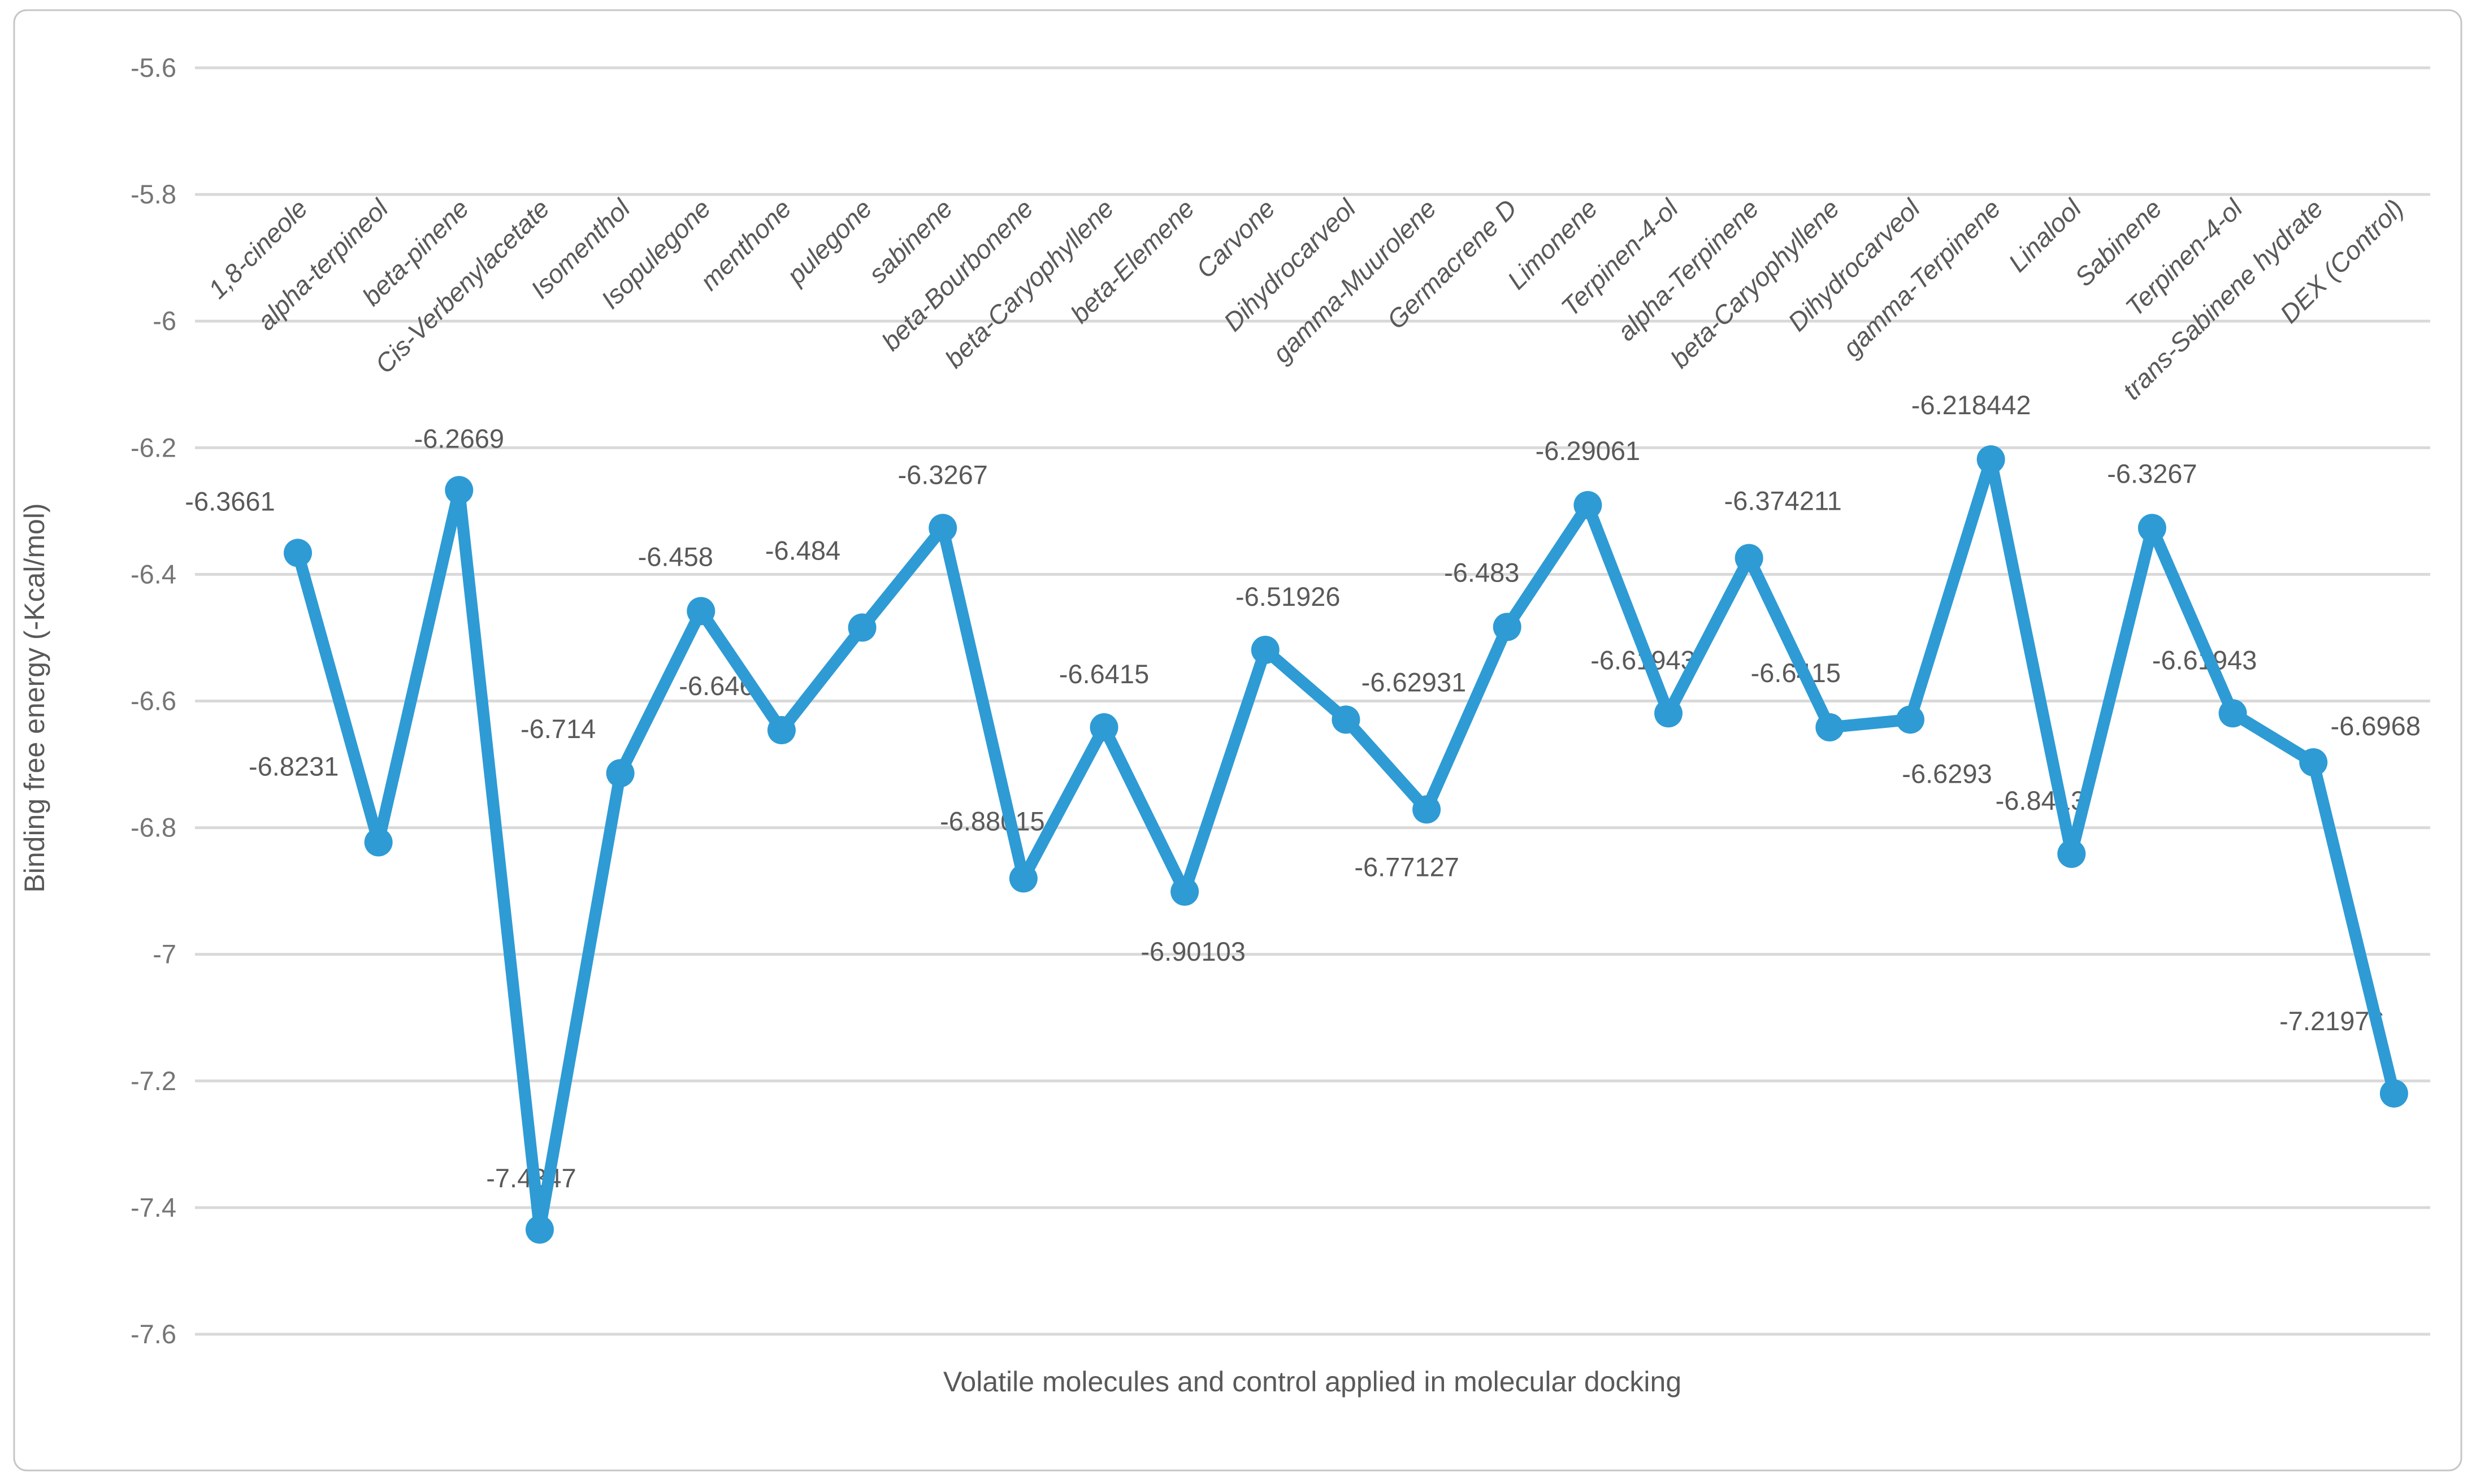  Describe the element at coordinates (802, 551) in the screenshot. I see `data-point-label: -6.484` at that location.